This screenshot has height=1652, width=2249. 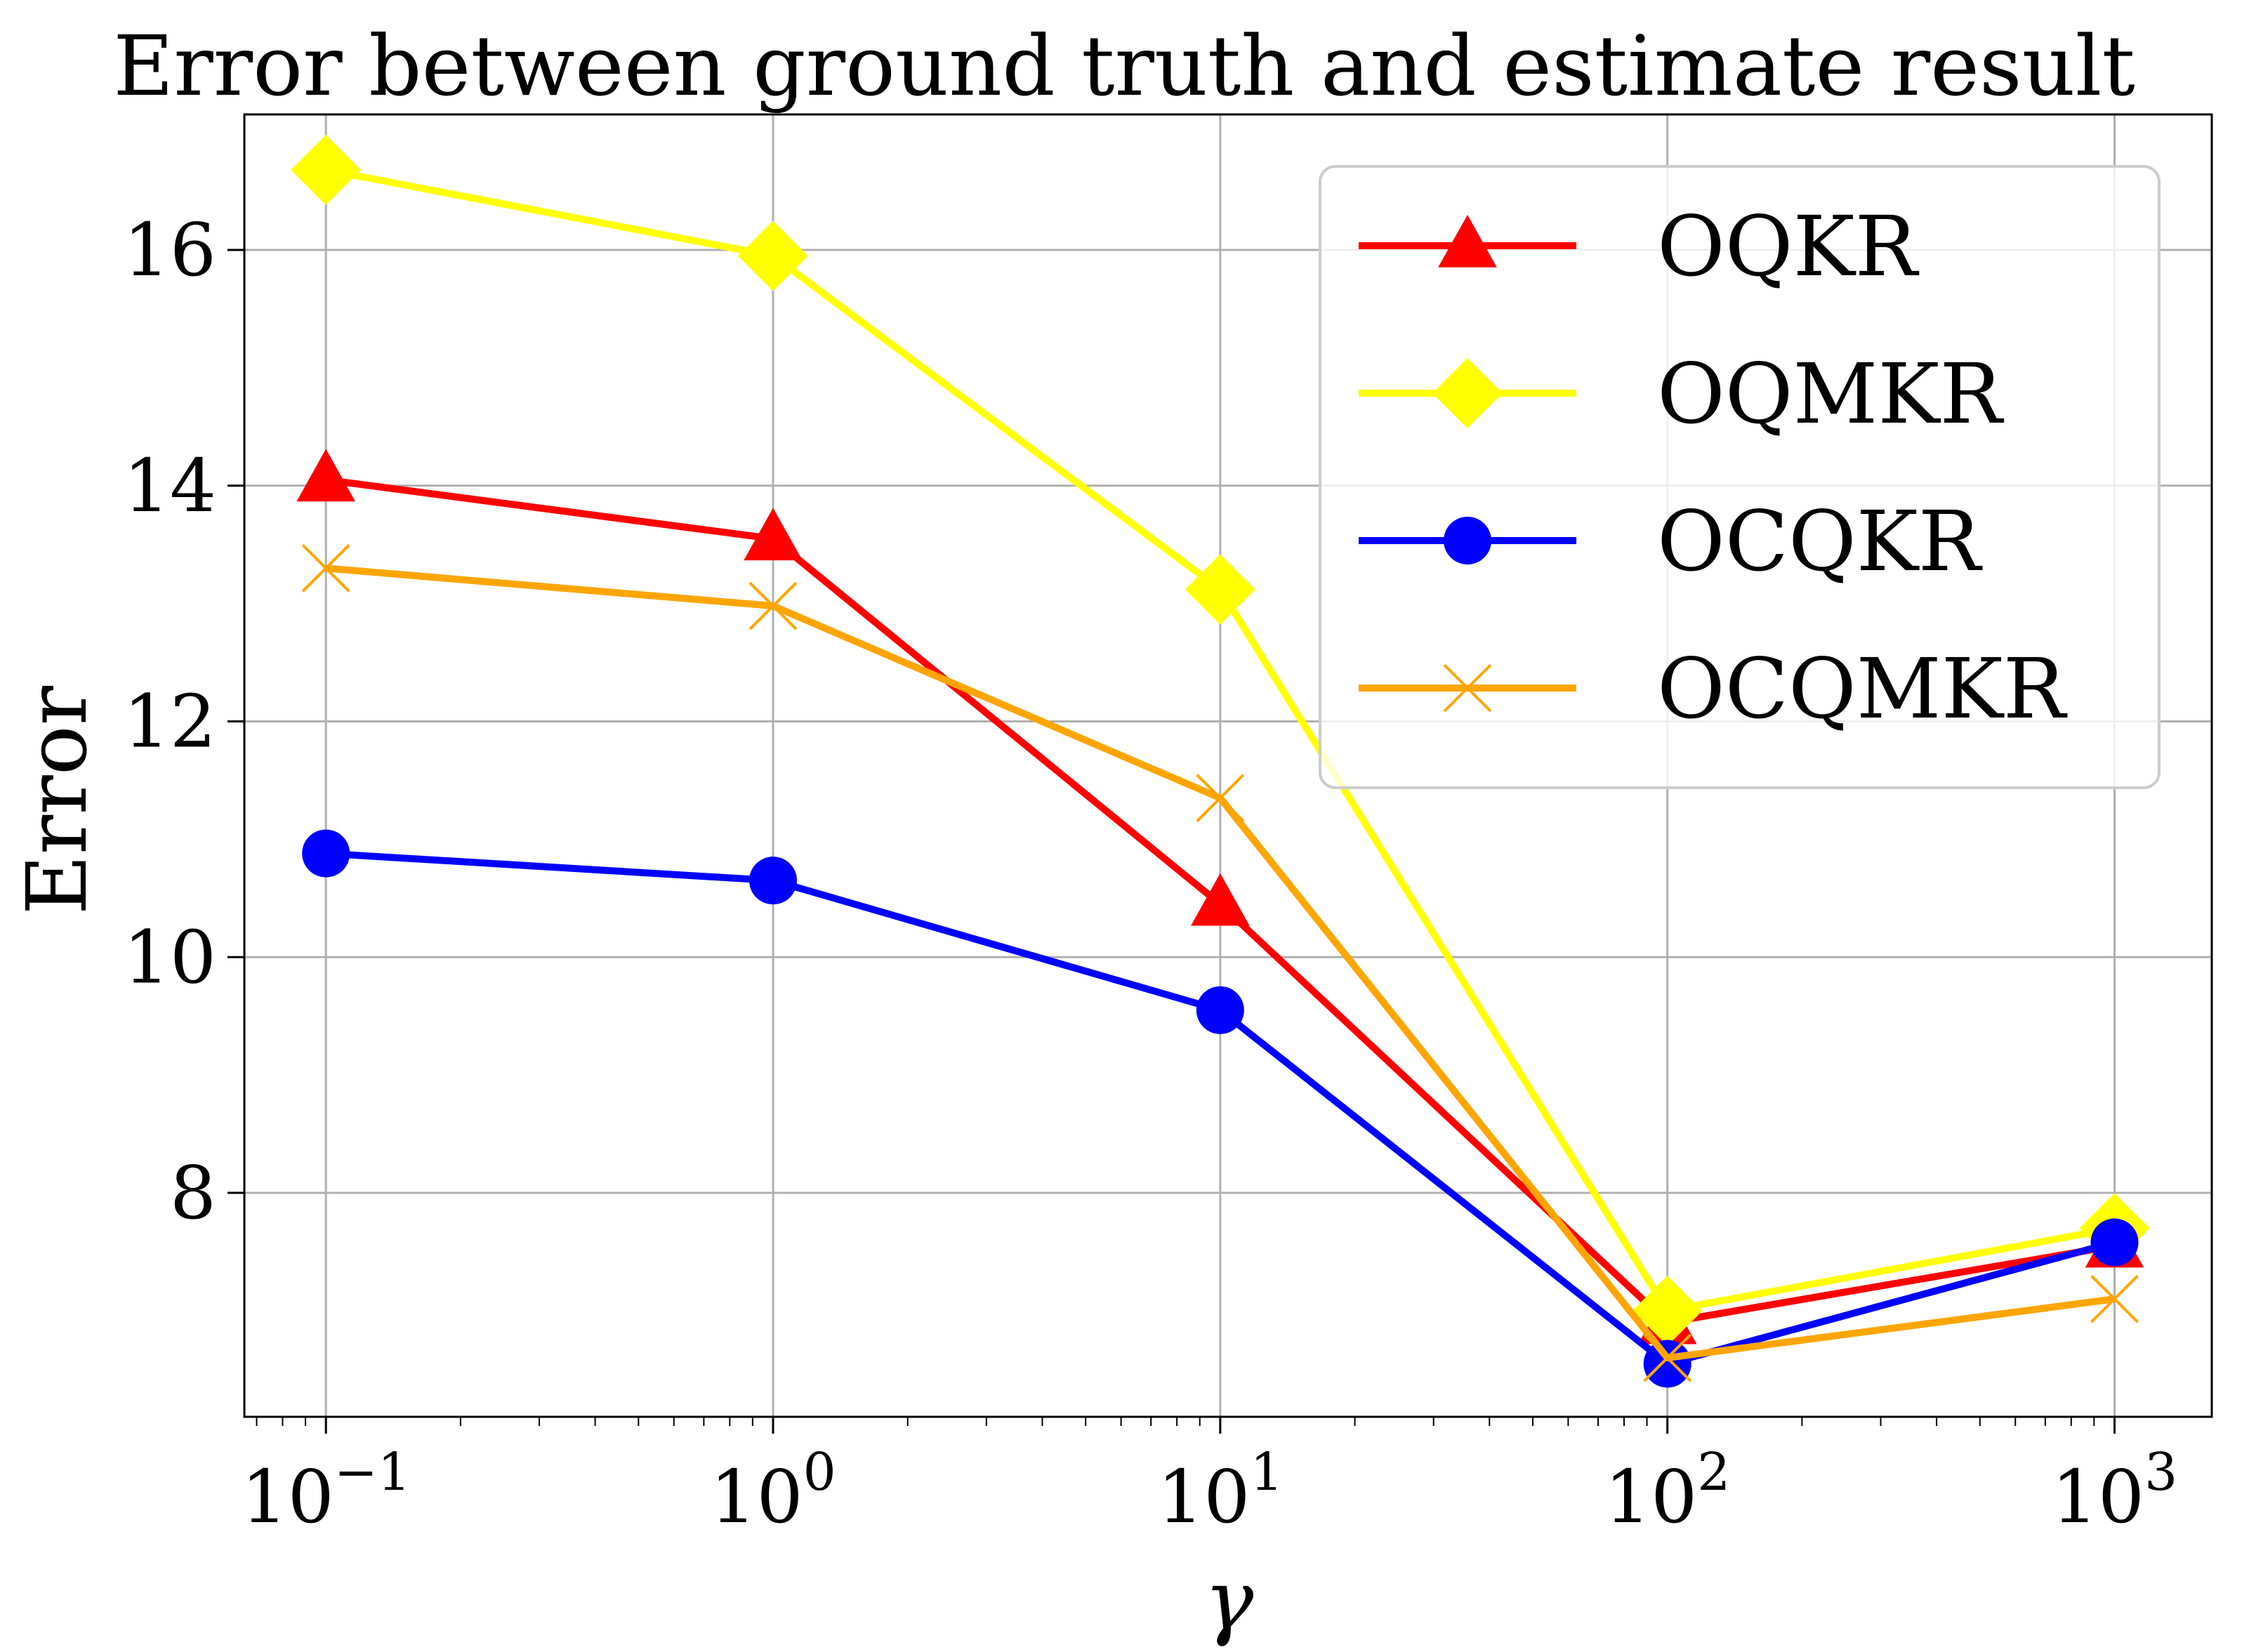 What do you see at coordinates (1468, 241) in the screenshot?
I see `legend-marker-oqkr` at bounding box center [1468, 241].